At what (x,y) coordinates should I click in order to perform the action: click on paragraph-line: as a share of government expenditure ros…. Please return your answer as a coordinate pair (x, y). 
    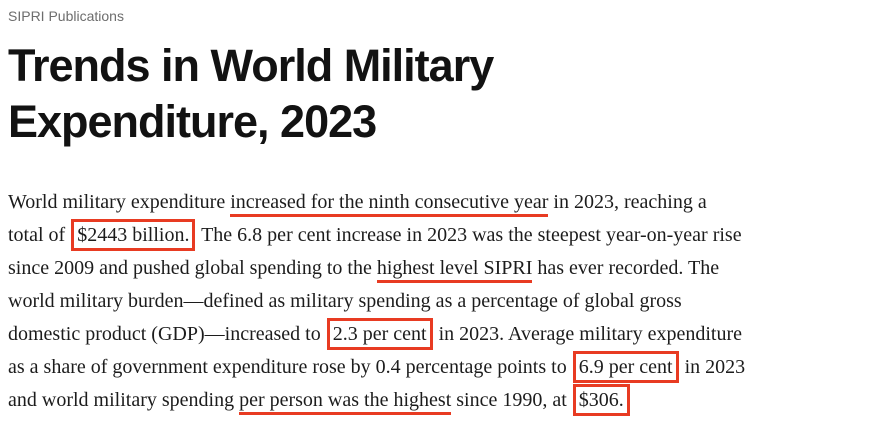
    Looking at the image, I should click on (435, 367).